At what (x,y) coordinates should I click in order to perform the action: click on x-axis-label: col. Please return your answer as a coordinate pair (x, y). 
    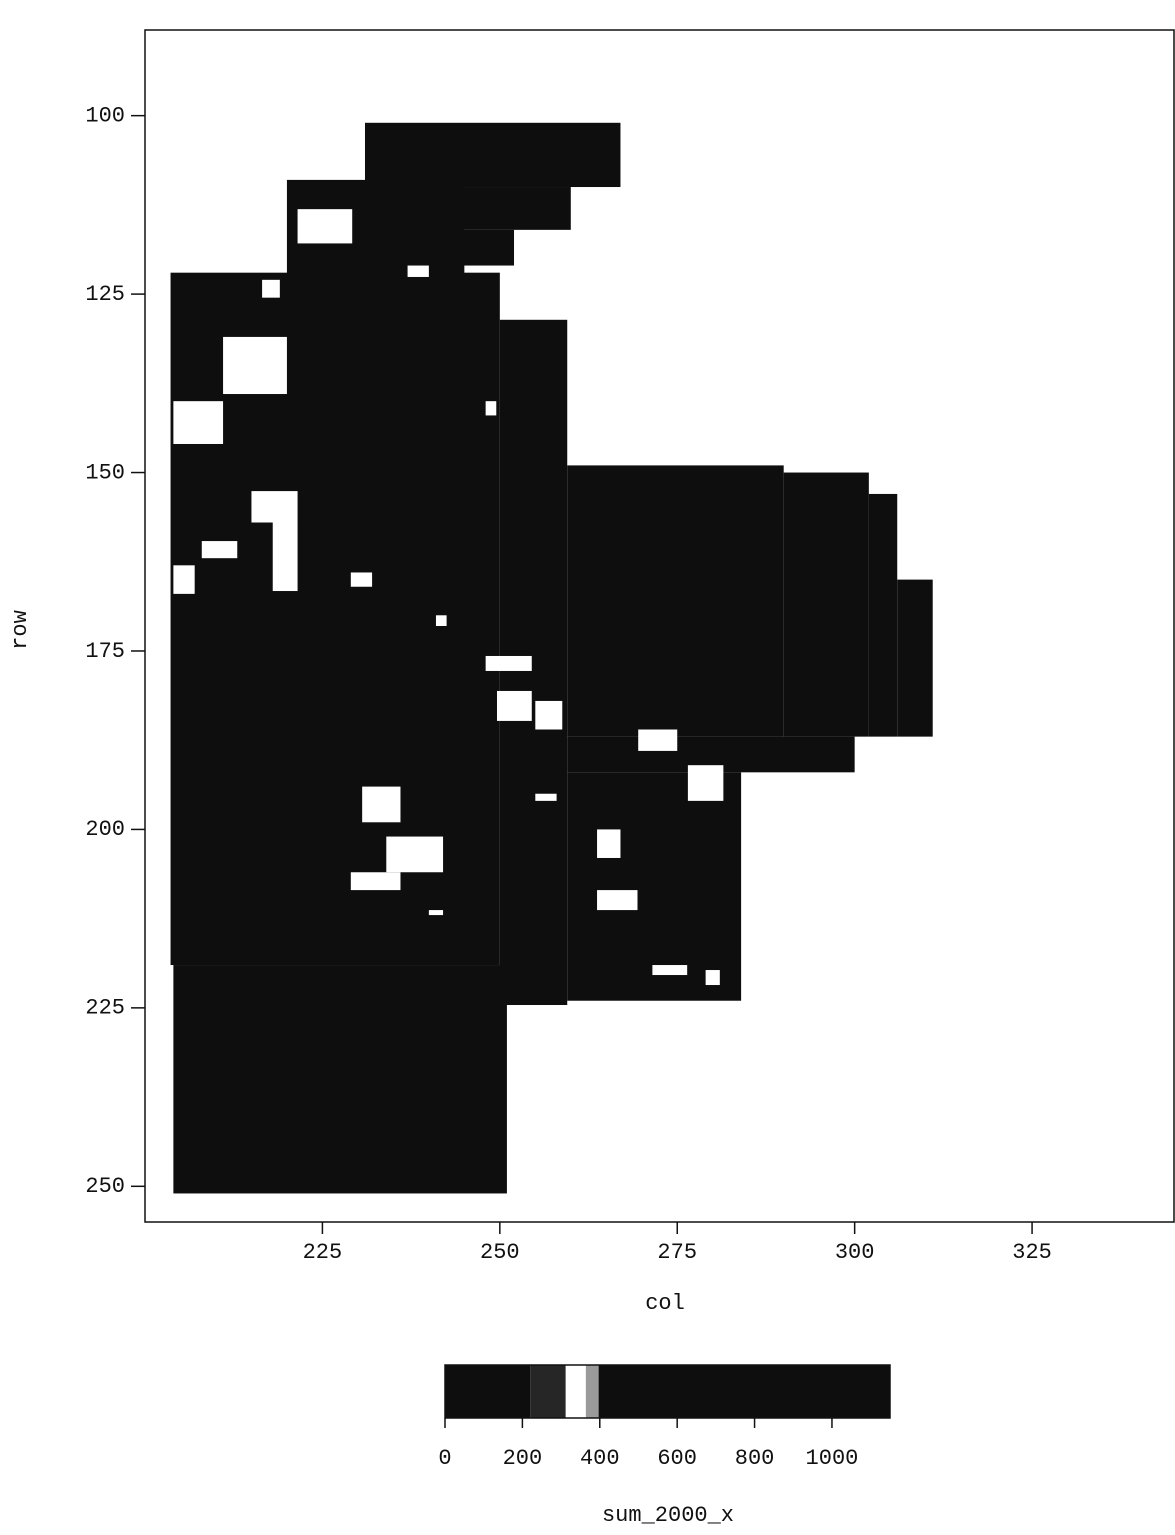
    Looking at the image, I should click on (665, 1303).